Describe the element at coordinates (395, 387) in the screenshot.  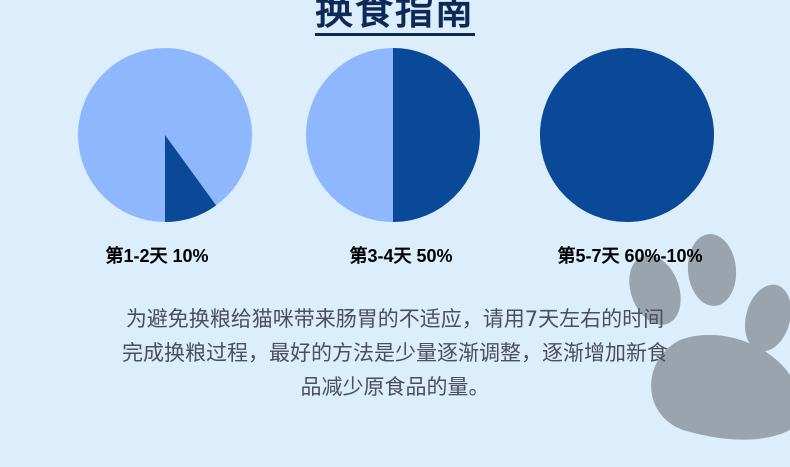
I see `description-line: 品减少原食品的量。` at that location.